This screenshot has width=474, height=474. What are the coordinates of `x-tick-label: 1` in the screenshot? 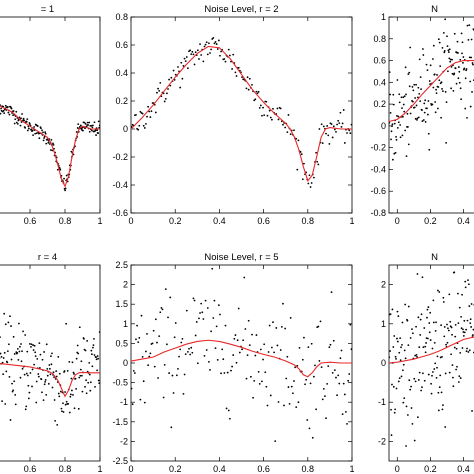 It's located at (99, 469).